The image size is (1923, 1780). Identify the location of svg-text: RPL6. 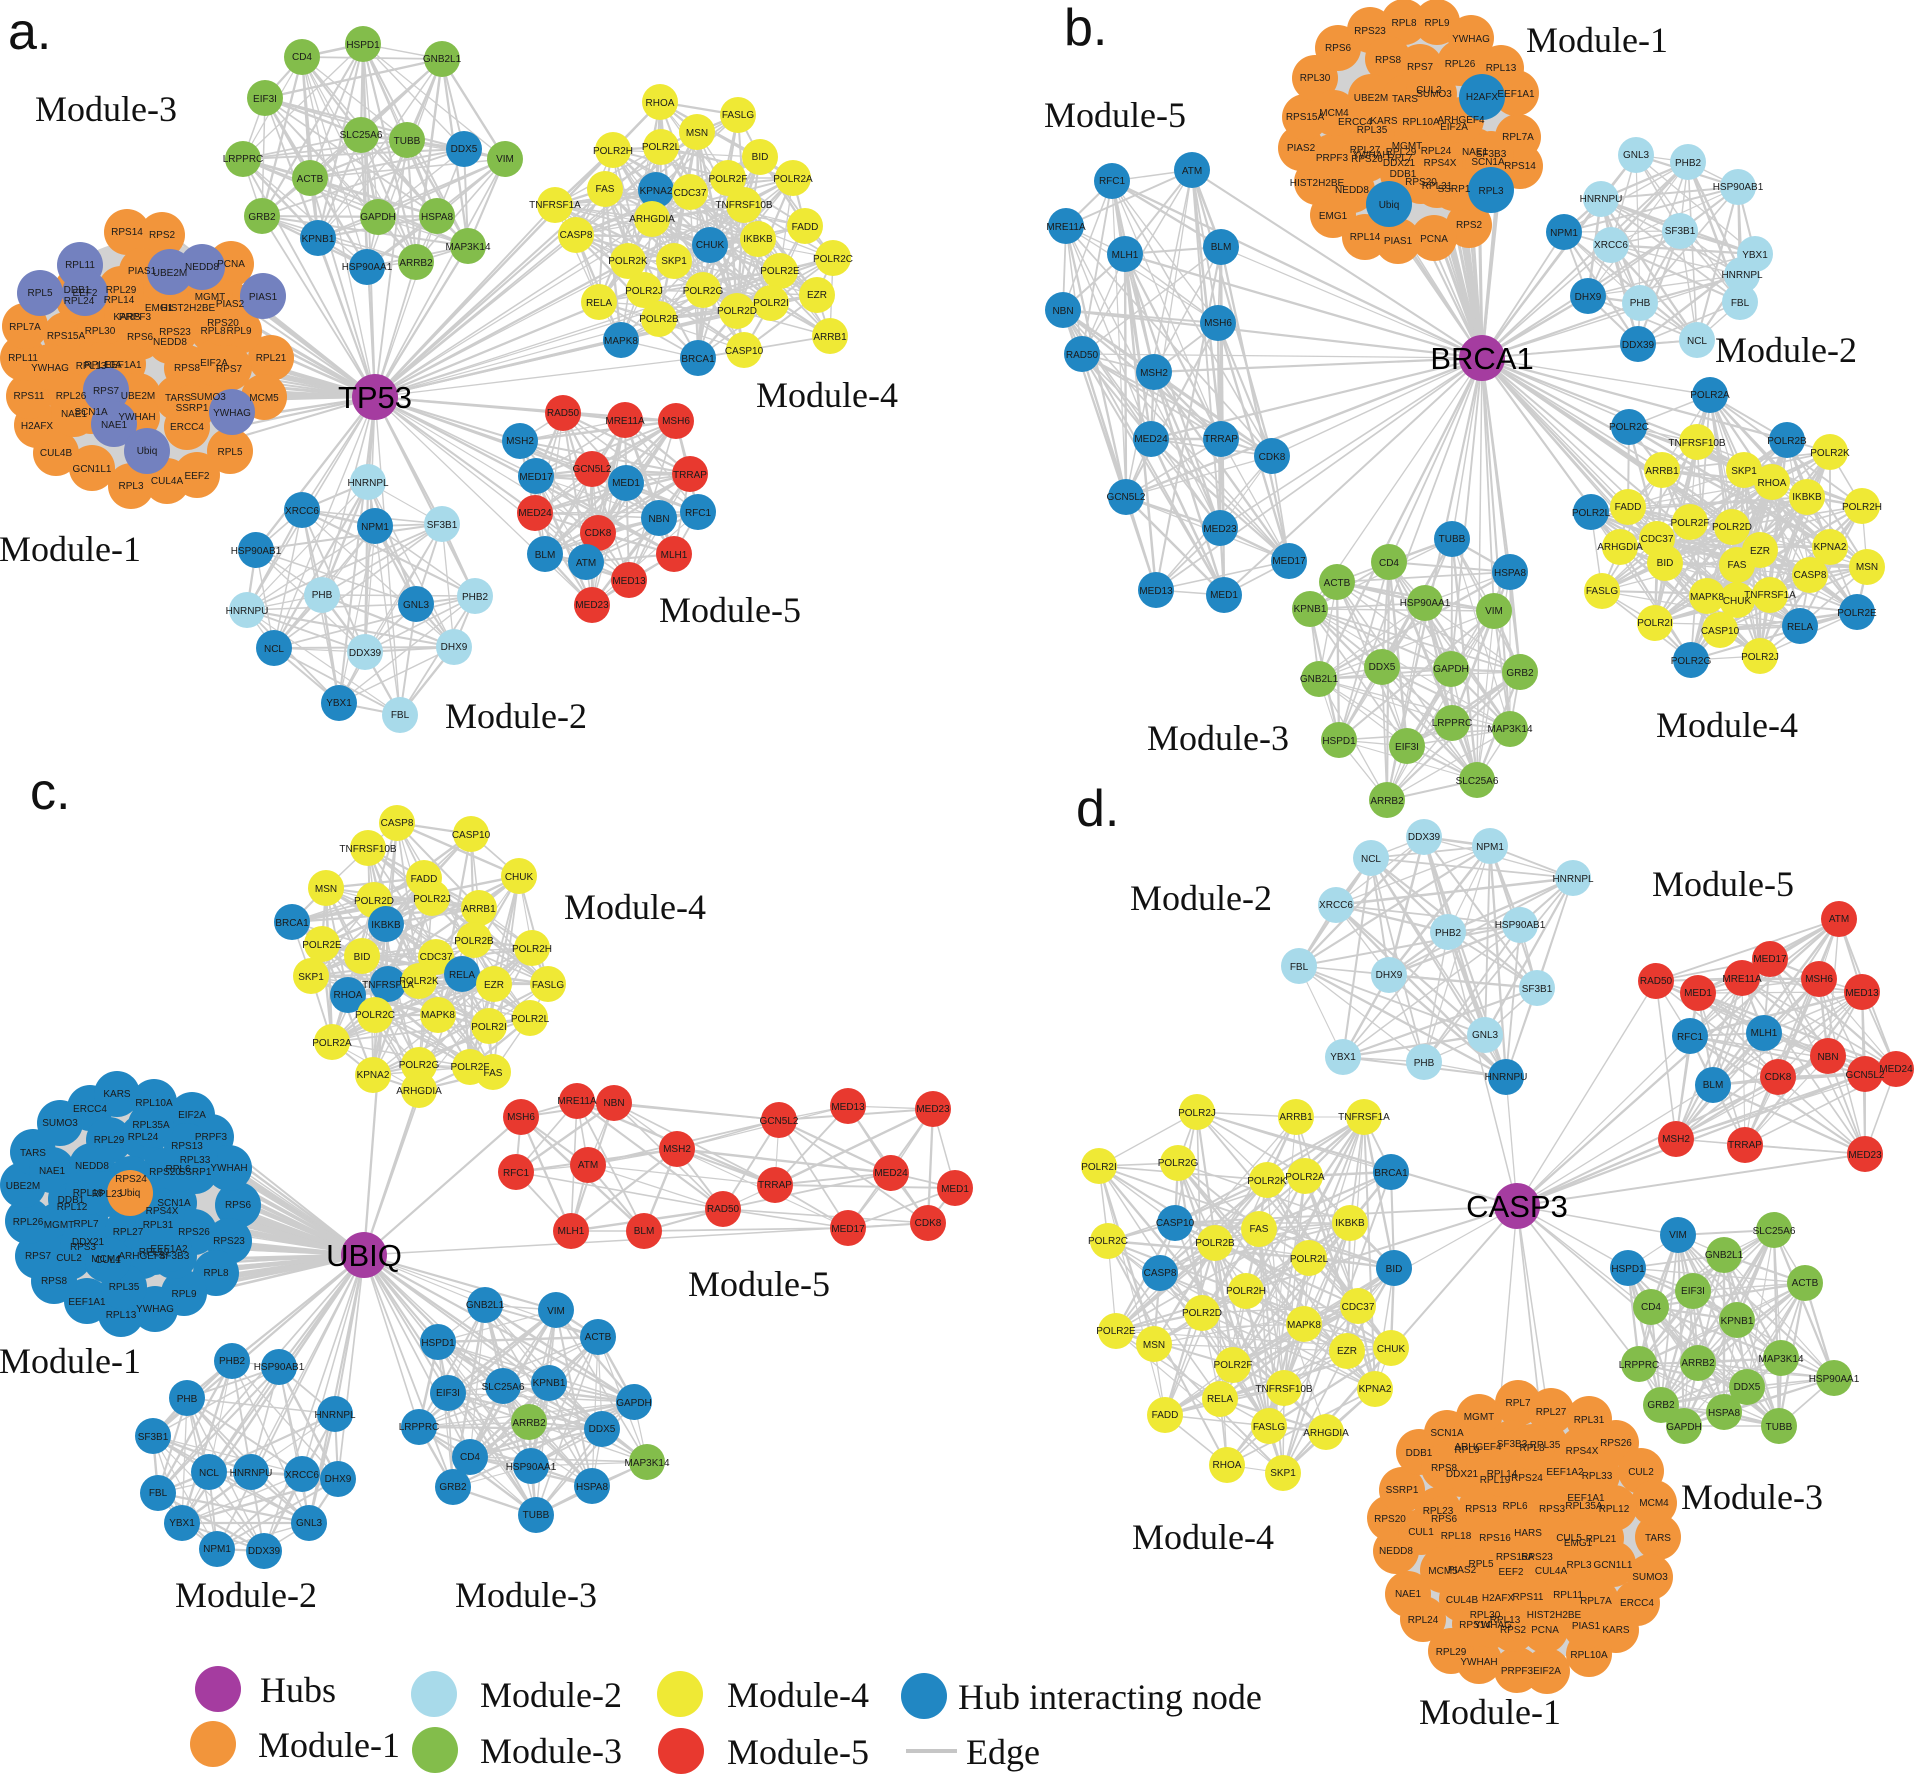
(1514, 1506).